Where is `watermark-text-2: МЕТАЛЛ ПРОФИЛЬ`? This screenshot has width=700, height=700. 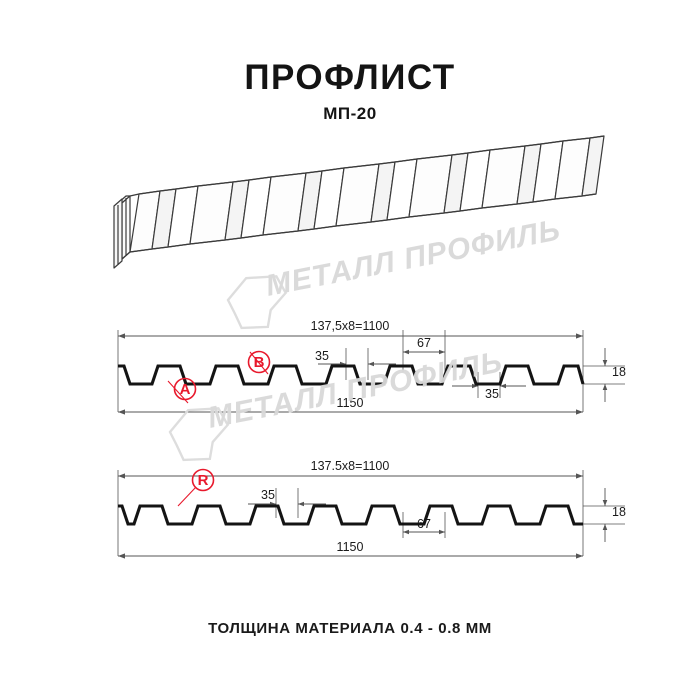
watermark-text-2: МЕТАЛЛ ПРОФИЛЬ is located at coordinates (355, 390).